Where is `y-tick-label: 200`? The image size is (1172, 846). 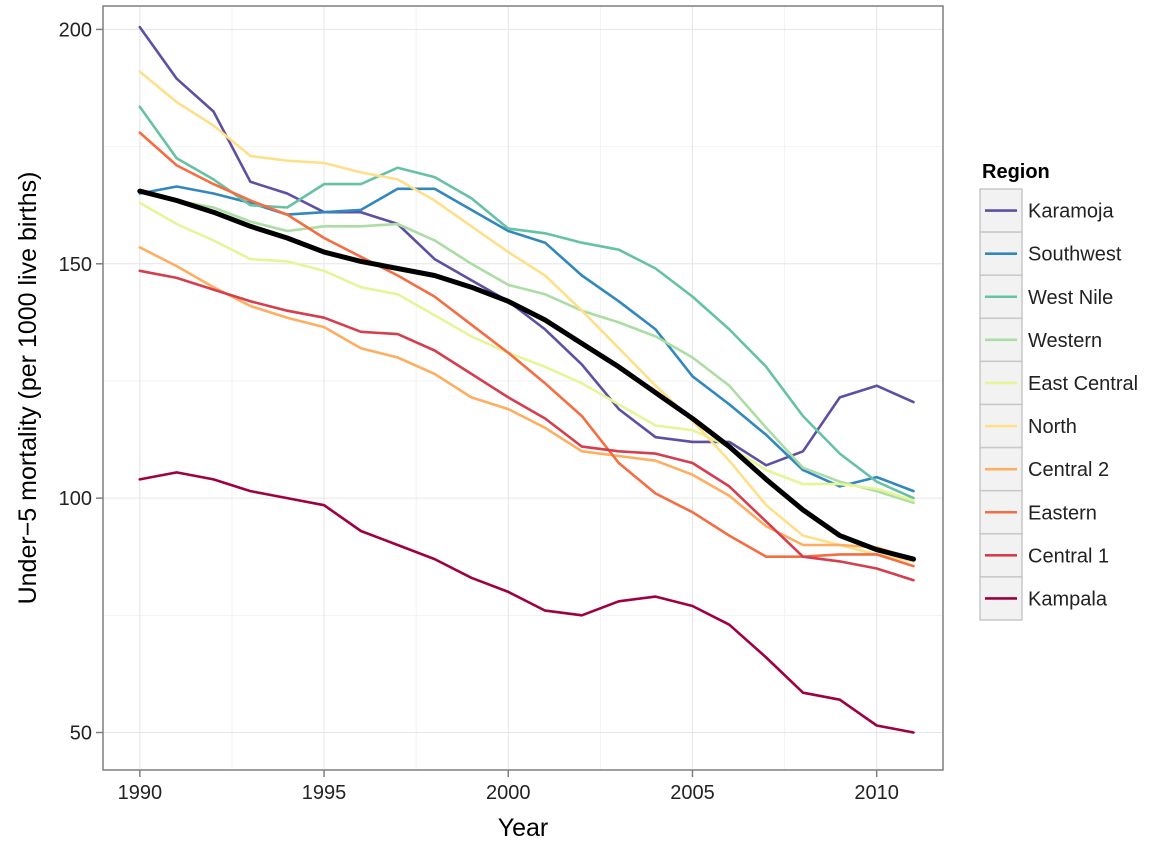
y-tick-label: 200 is located at coordinates (75, 30).